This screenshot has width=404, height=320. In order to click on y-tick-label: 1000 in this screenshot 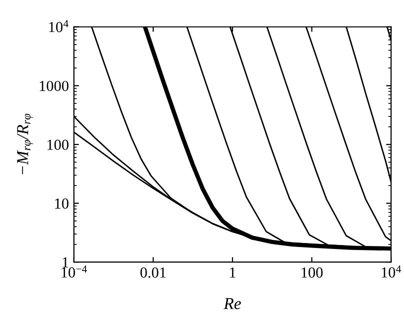, I will do `click(54, 86)`.